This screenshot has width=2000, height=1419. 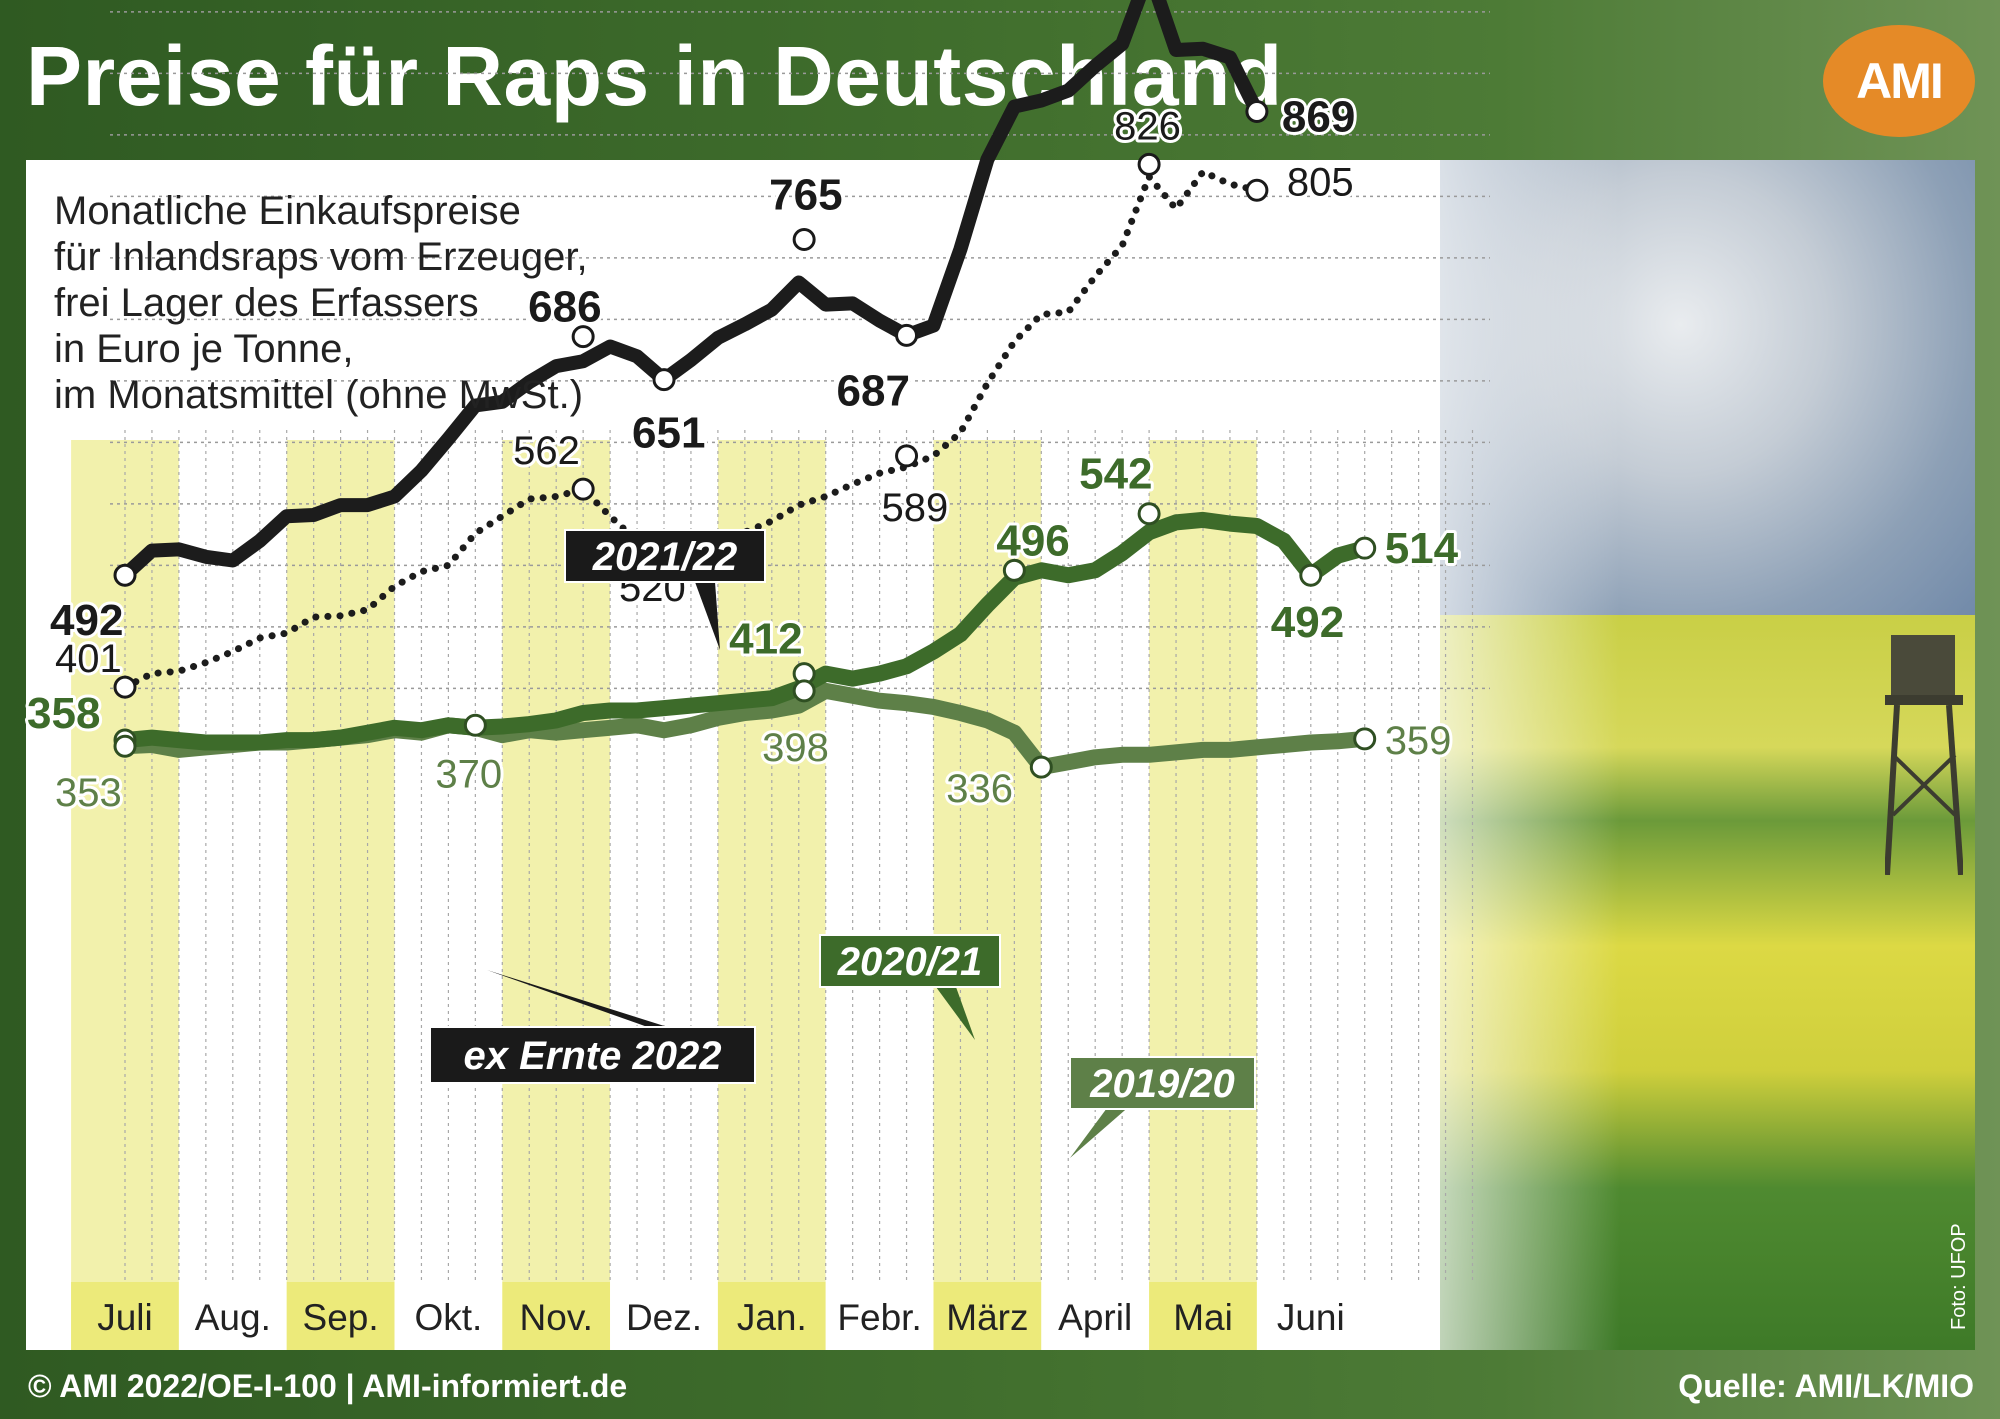 I want to click on legend-label: 2021/22, so click(x=665, y=557).